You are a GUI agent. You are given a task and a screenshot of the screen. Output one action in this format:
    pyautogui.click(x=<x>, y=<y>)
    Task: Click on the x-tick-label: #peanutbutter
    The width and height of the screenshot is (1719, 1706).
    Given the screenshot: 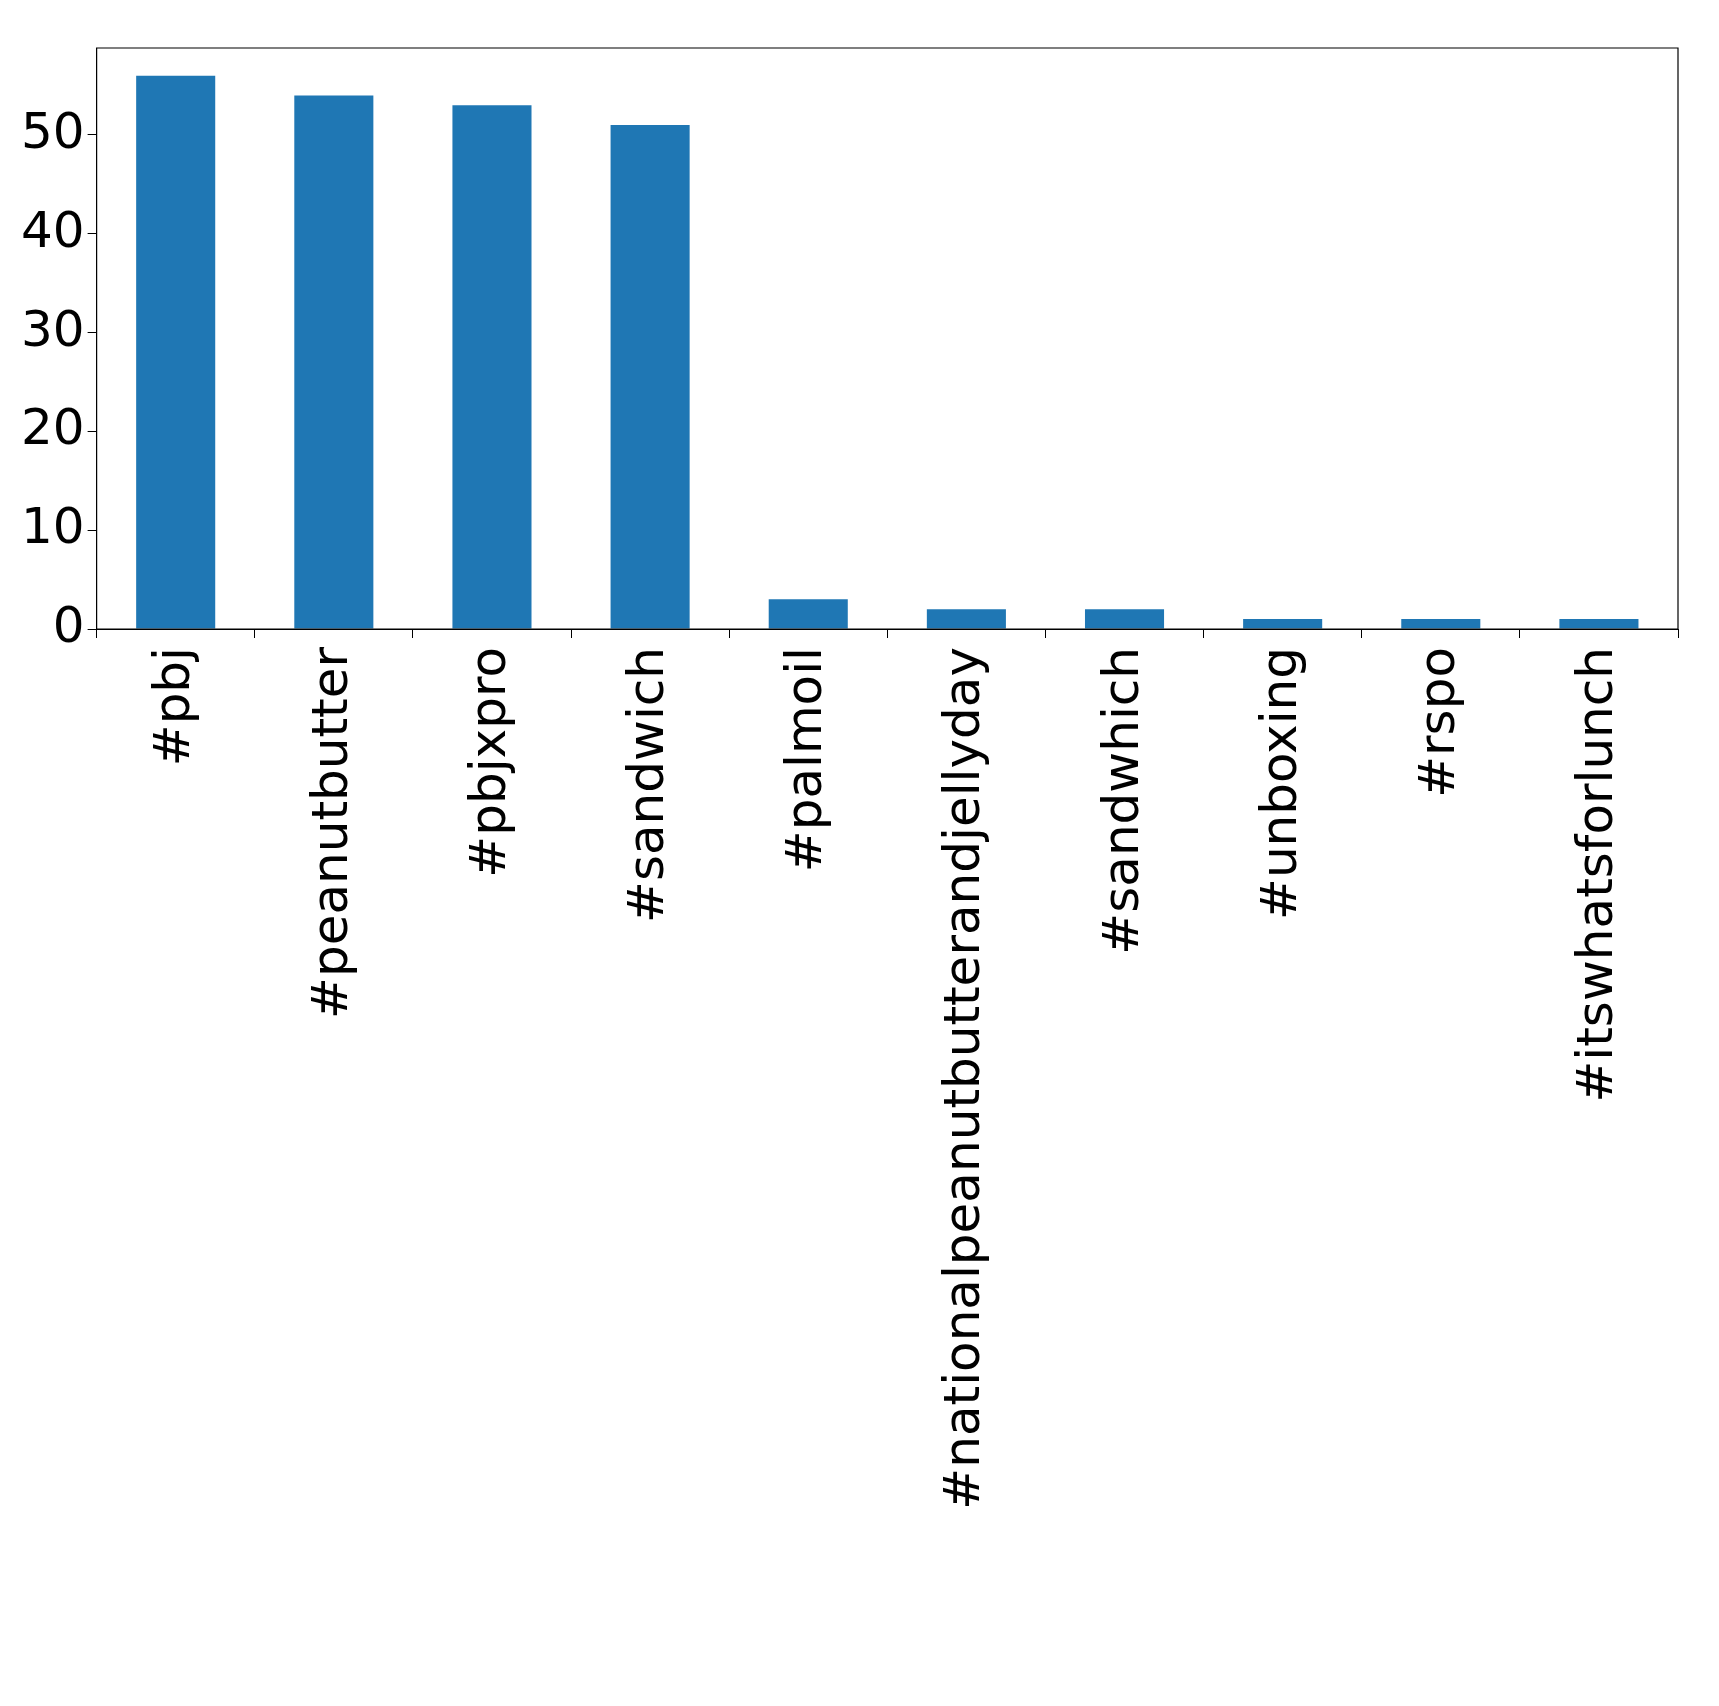 What is the action you would take?
    pyautogui.click(x=329, y=832)
    